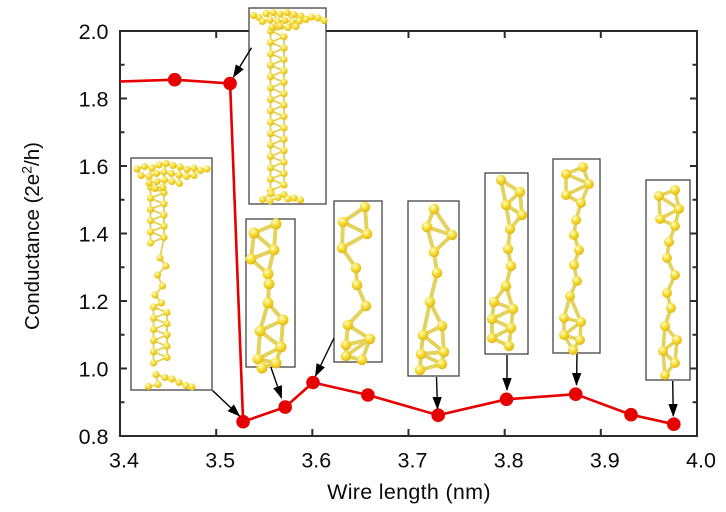 The width and height of the screenshot is (726, 512). Describe the element at coordinates (94, 302) in the screenshot. I see `svg-text: 1.2` at that location.